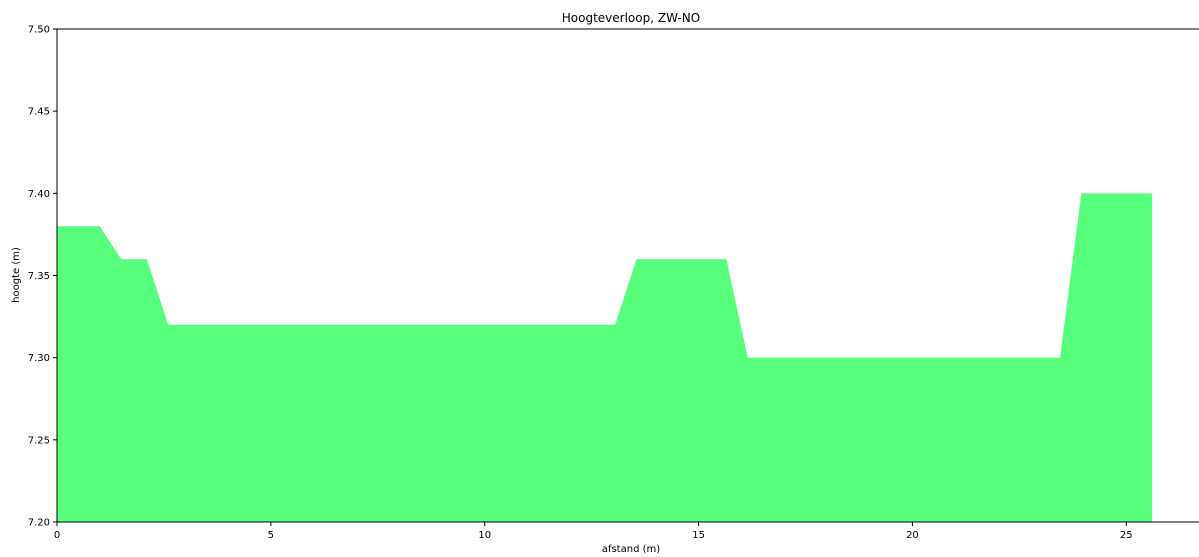 The width and height of the screenshot is (1199, 557). Describe the element at coordinates (484, 535) in the screenshot. I see `x-tick-label: 10` at that location.